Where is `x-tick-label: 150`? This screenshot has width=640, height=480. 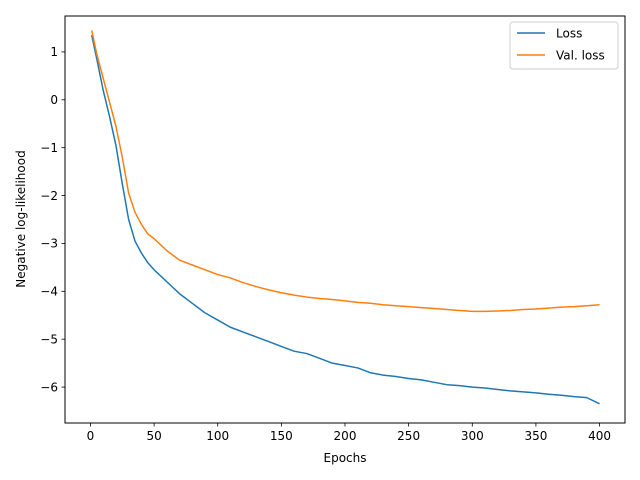 x-tick-label: 150 is located at coordinates (281, 436).